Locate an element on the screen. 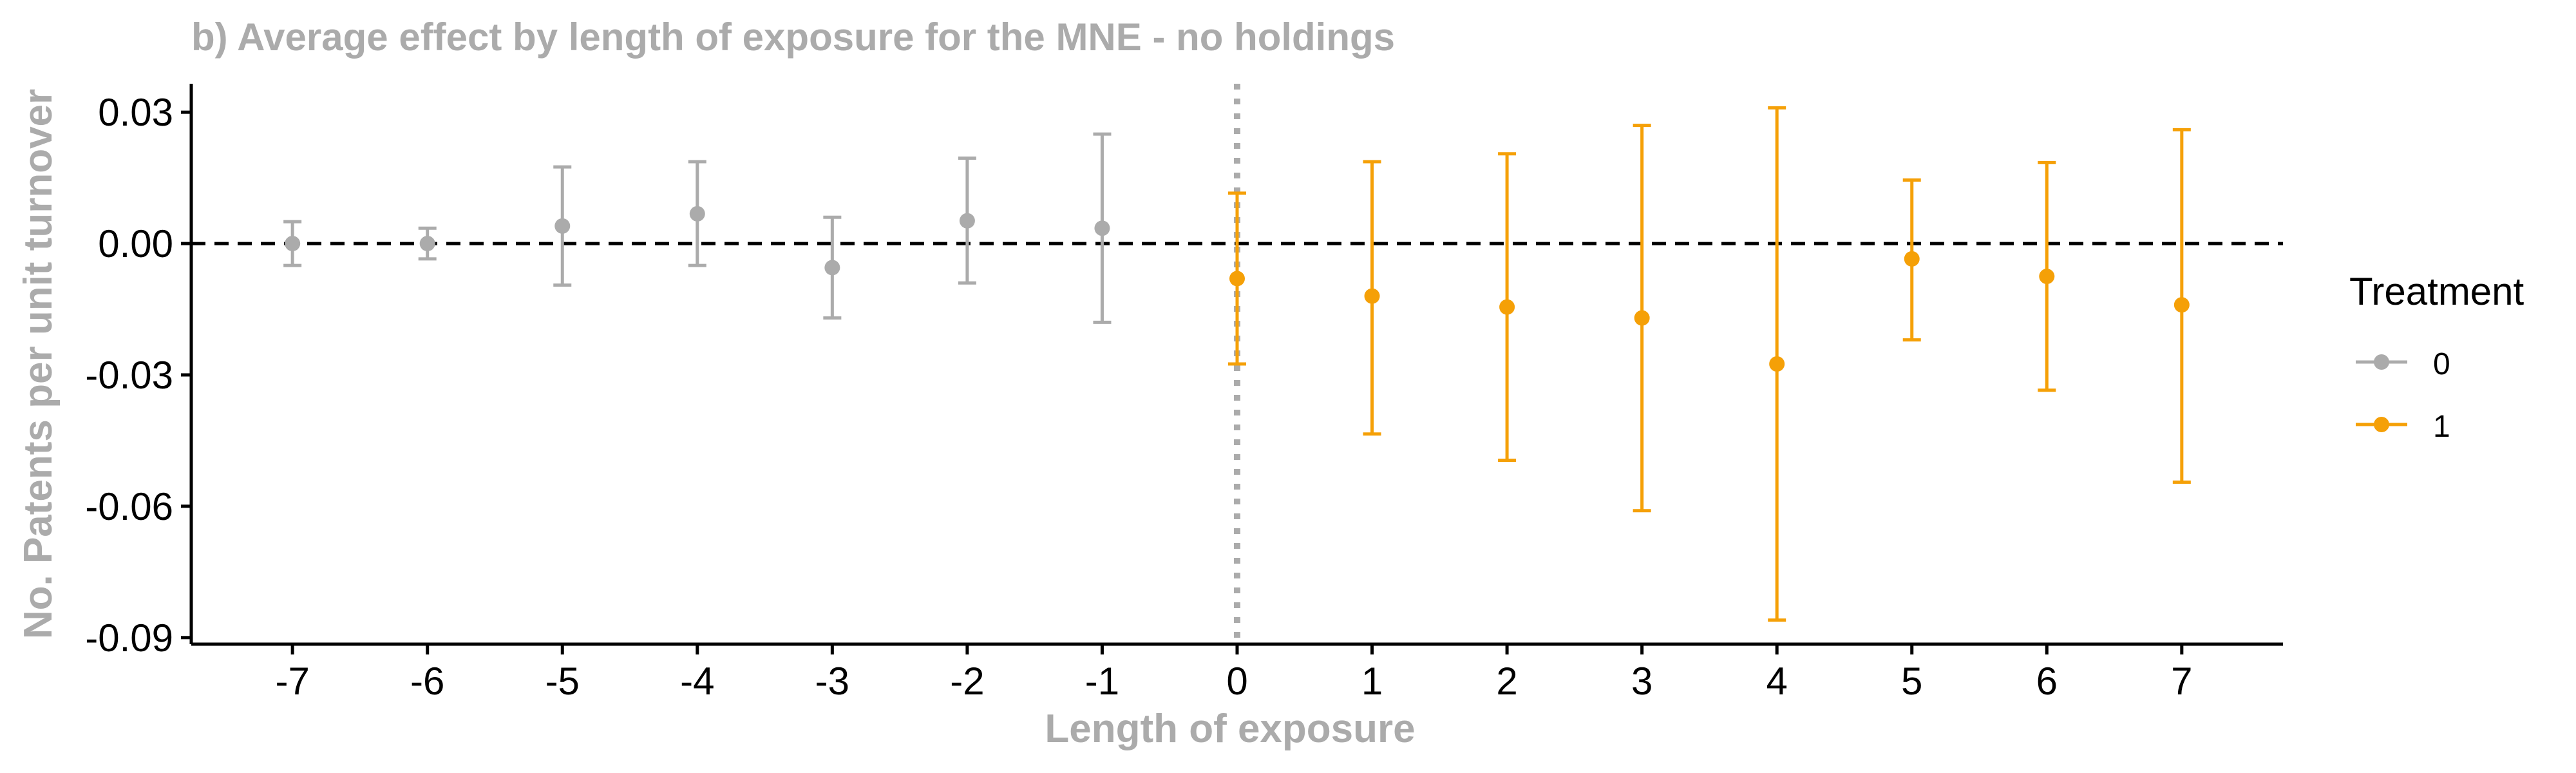 The height and width of the screenshot is (773, 2576). x-tick-label: 5 is located at coordinates (1911, 681).